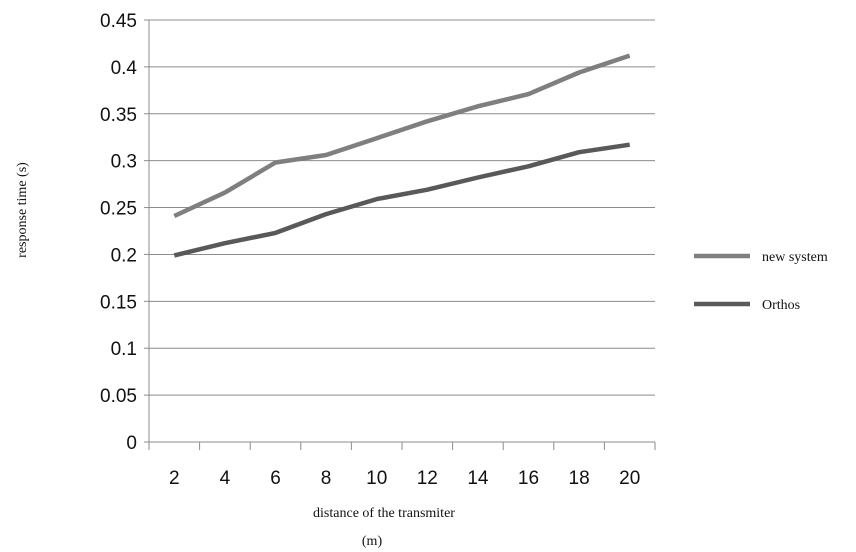 This screenshot has width=856, height=552. What do you see at coordinates (795, 257) in the screenshot?
I see `legend-label-new-system: new system` at bounding box center [795, 257].